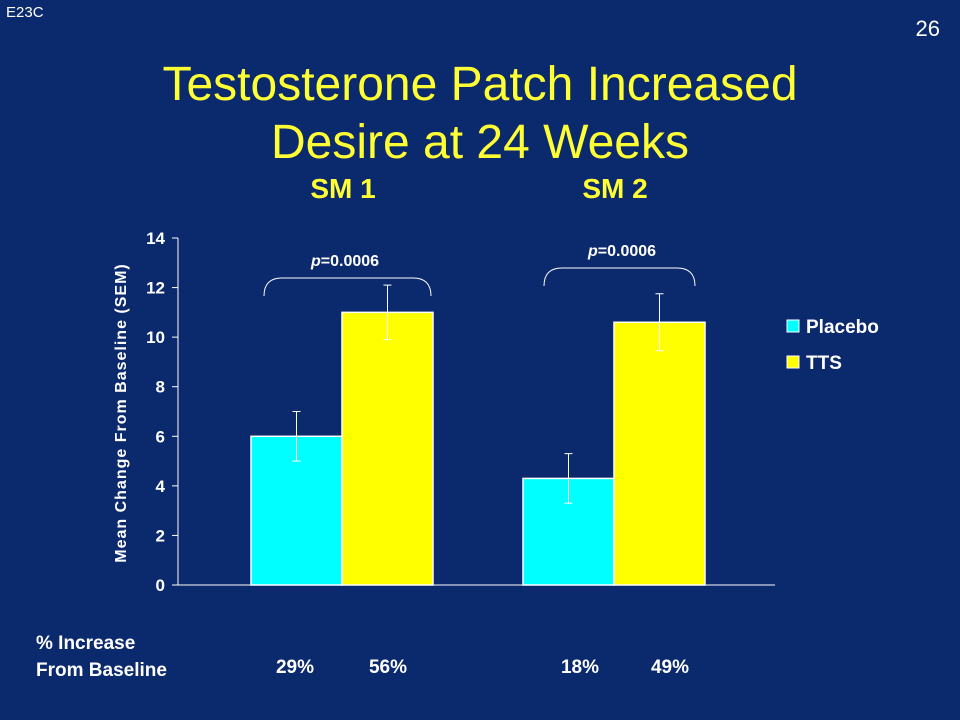 The image size is (960, 720). Describe the element at coordinates (155, 337) in the screenshot. I see `y-tick-label: 10` at that location.